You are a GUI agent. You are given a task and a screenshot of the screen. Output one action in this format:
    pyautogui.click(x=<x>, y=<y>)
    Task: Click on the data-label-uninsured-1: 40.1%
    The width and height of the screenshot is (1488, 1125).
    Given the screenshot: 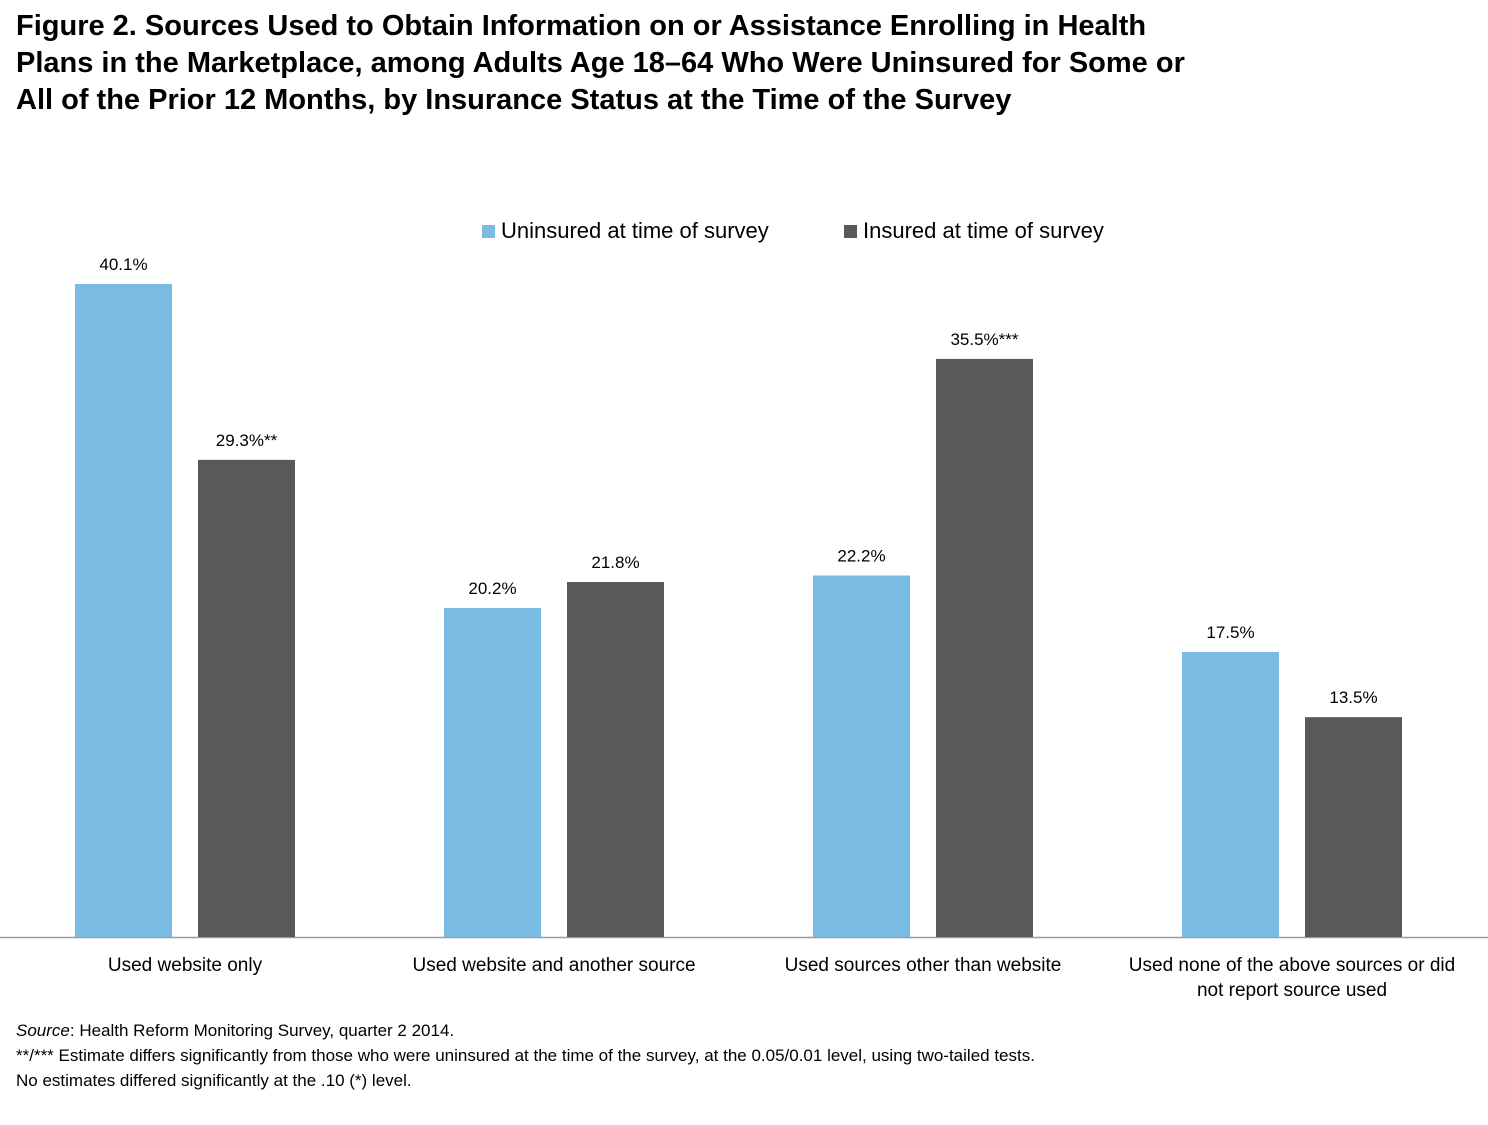 What is the action you would take?
    pyautogui.click(x=123, y=264)
    